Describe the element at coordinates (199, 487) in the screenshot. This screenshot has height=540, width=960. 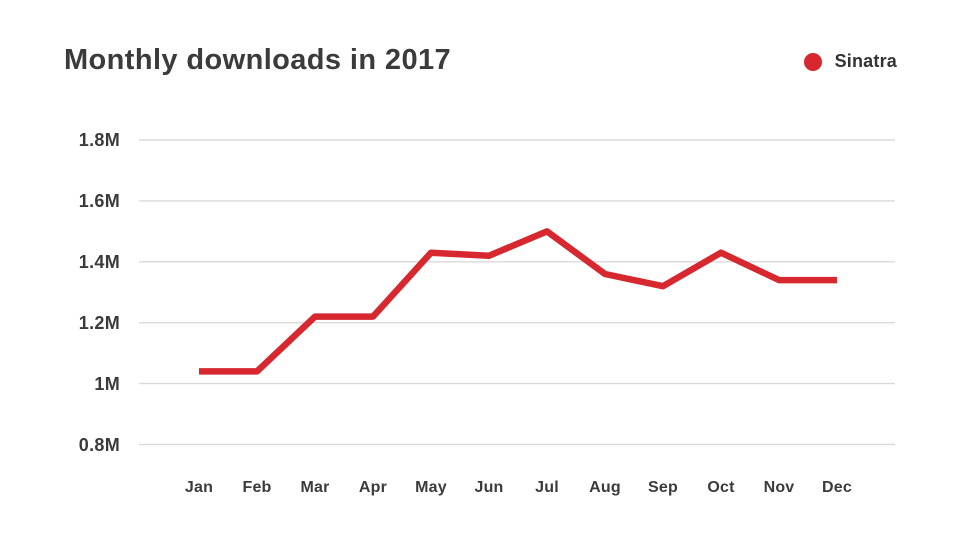
I see `x-axis-month-label: Jan` at that location.